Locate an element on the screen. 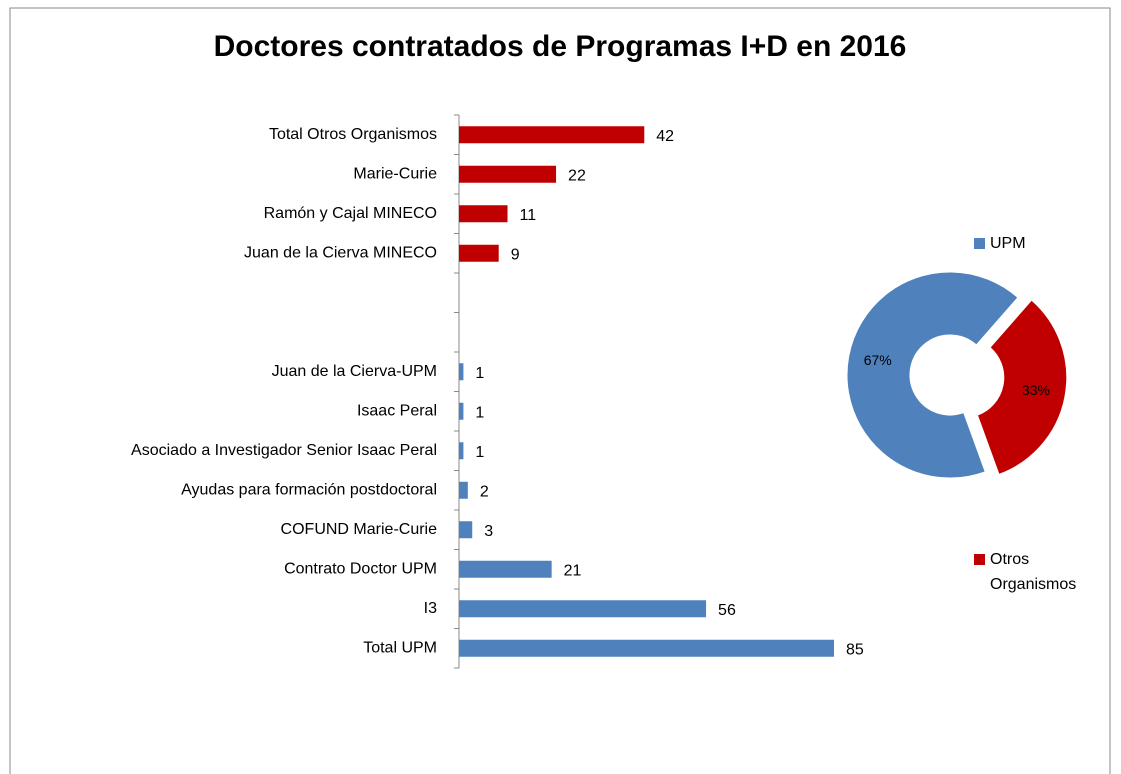  y-tick-label: COFUND Marie-Curie is located at coordinates (359, 529).